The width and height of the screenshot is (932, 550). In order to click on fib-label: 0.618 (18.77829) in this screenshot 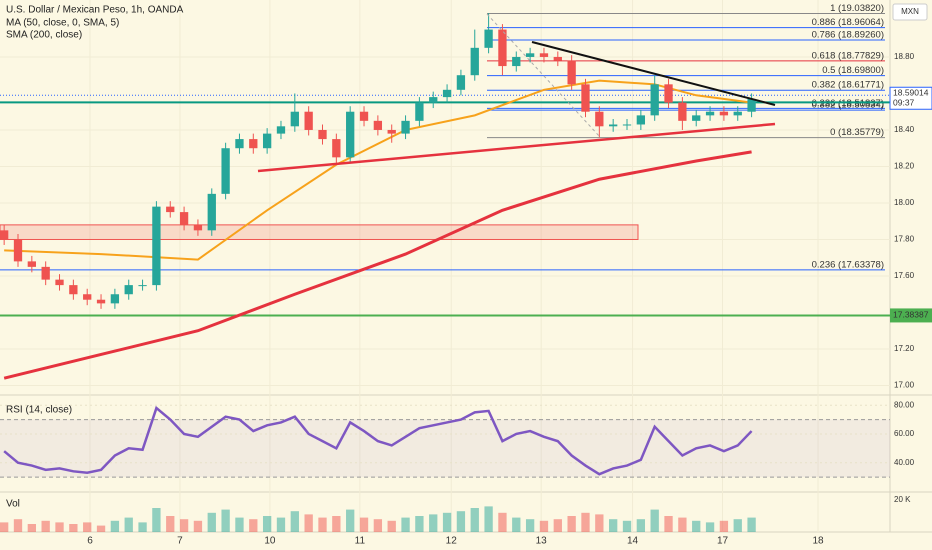, I will do `click(848, 55)`.